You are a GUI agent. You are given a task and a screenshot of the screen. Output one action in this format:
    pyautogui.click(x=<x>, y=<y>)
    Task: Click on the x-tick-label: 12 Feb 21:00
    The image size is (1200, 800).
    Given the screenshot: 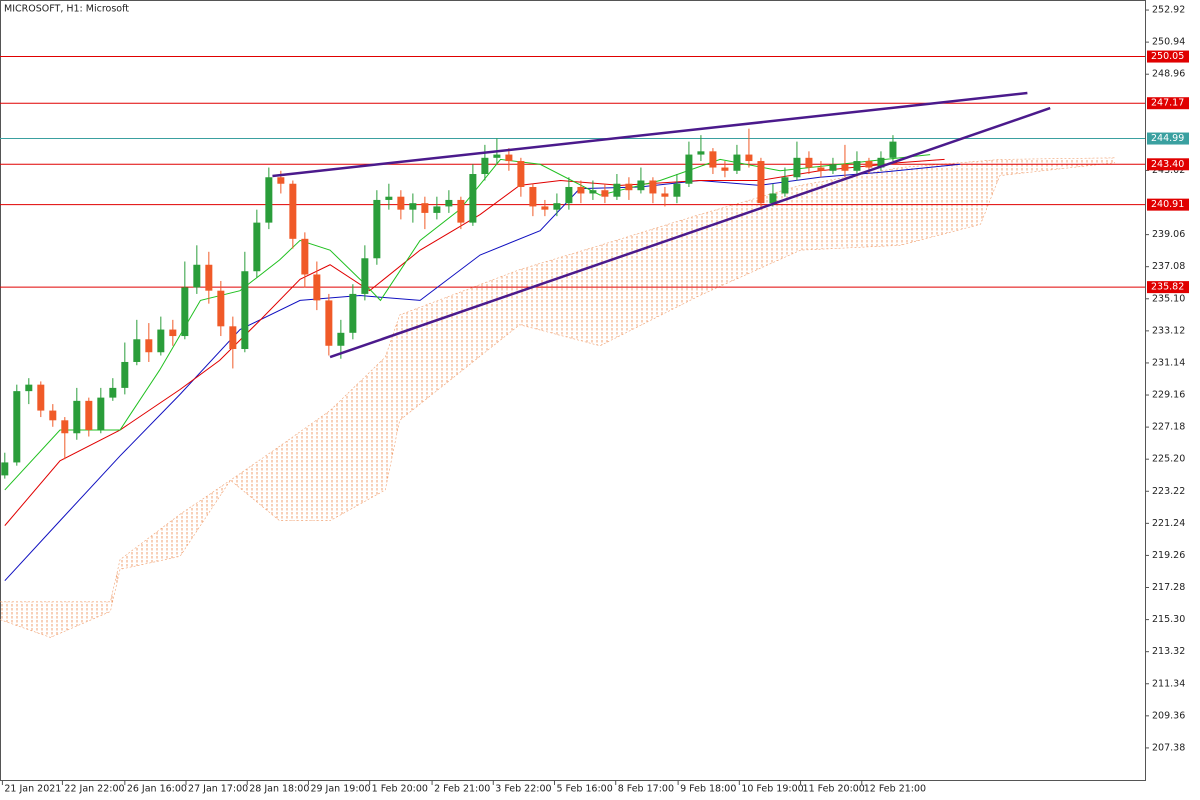 What is the action you would take?
    pyautogui.click(x=895, y=789)
    